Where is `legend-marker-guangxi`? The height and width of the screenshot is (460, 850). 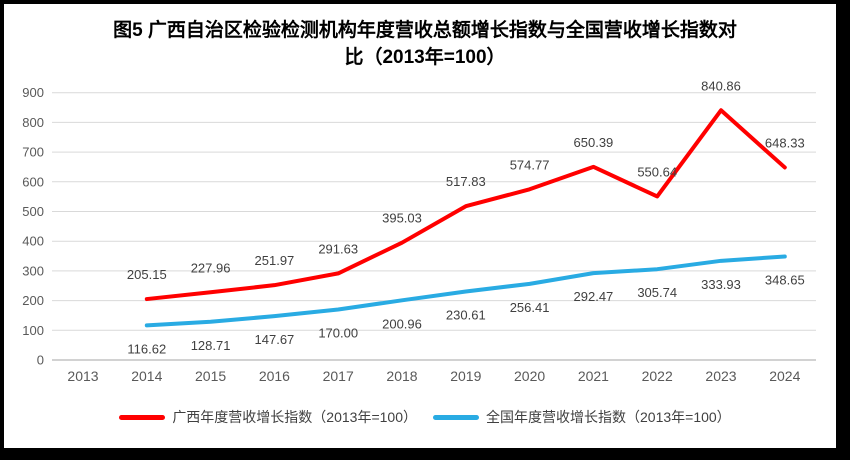
legend-marker-guangxi is located at coordinates (142, 417).